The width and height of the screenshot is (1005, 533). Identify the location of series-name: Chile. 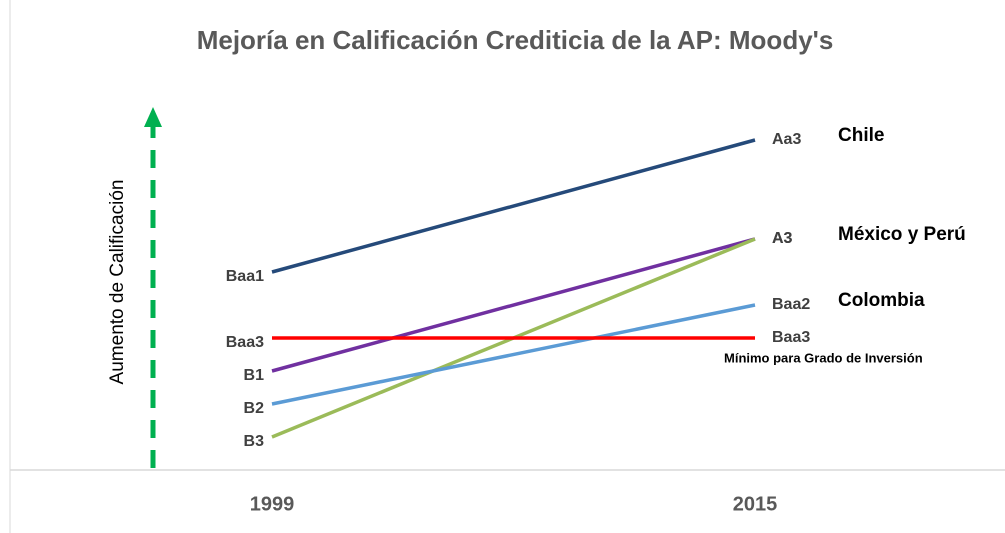
(861, 135).